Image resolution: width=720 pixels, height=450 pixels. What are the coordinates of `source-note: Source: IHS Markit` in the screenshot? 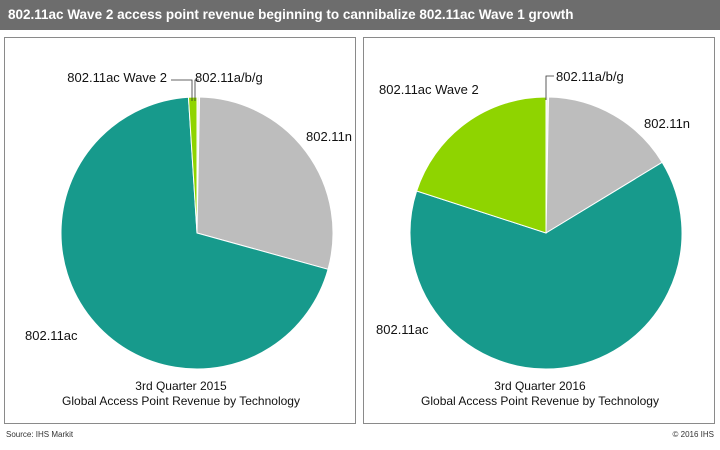 It's located at (40, 434).